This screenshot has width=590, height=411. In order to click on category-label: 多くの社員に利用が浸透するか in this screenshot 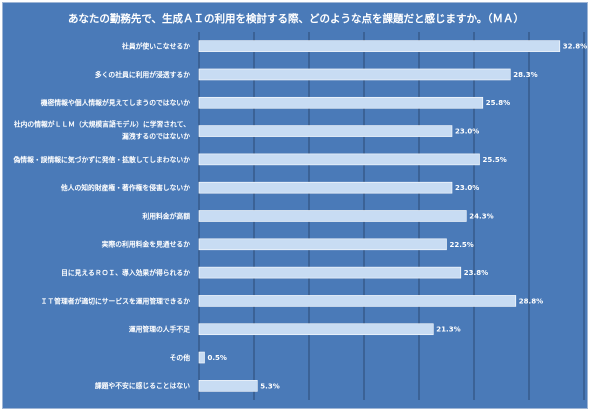, I will do `click(142, 74)`.